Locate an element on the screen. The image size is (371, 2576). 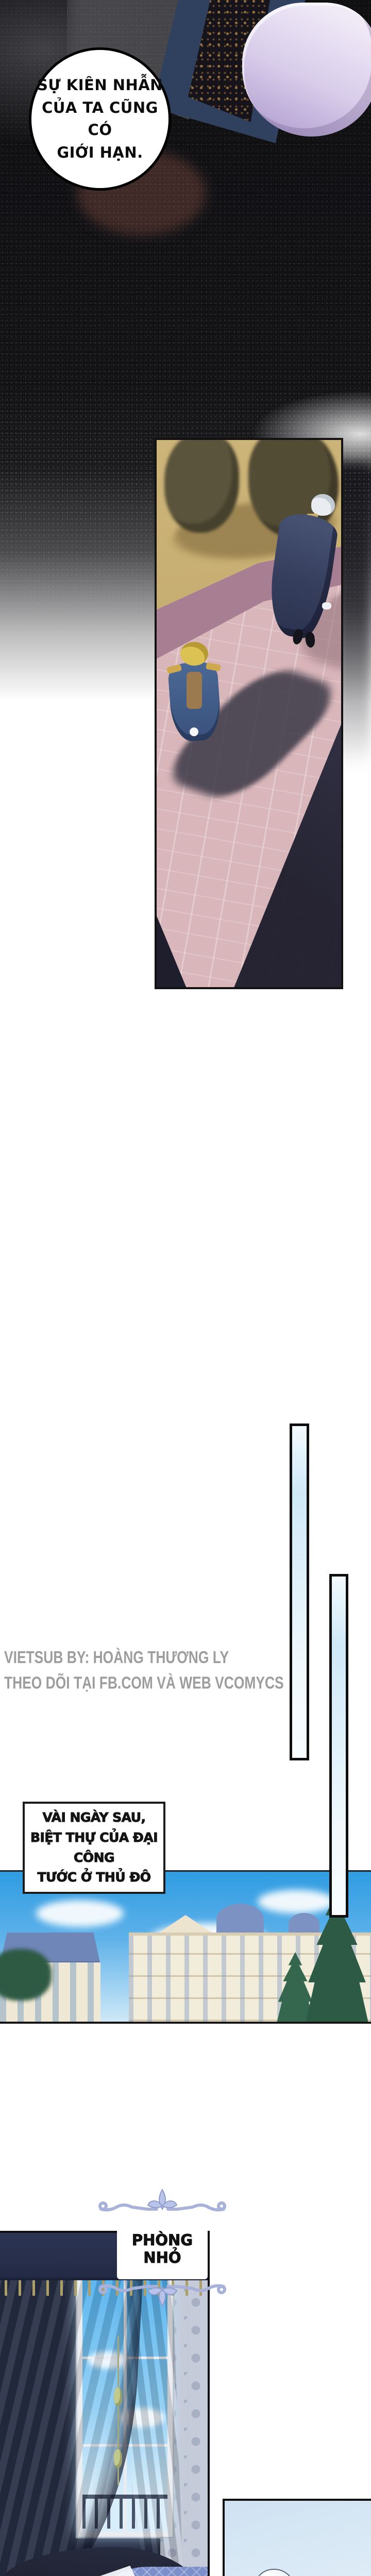
label-ornament-bottom is located at coordinates (162, 2296).